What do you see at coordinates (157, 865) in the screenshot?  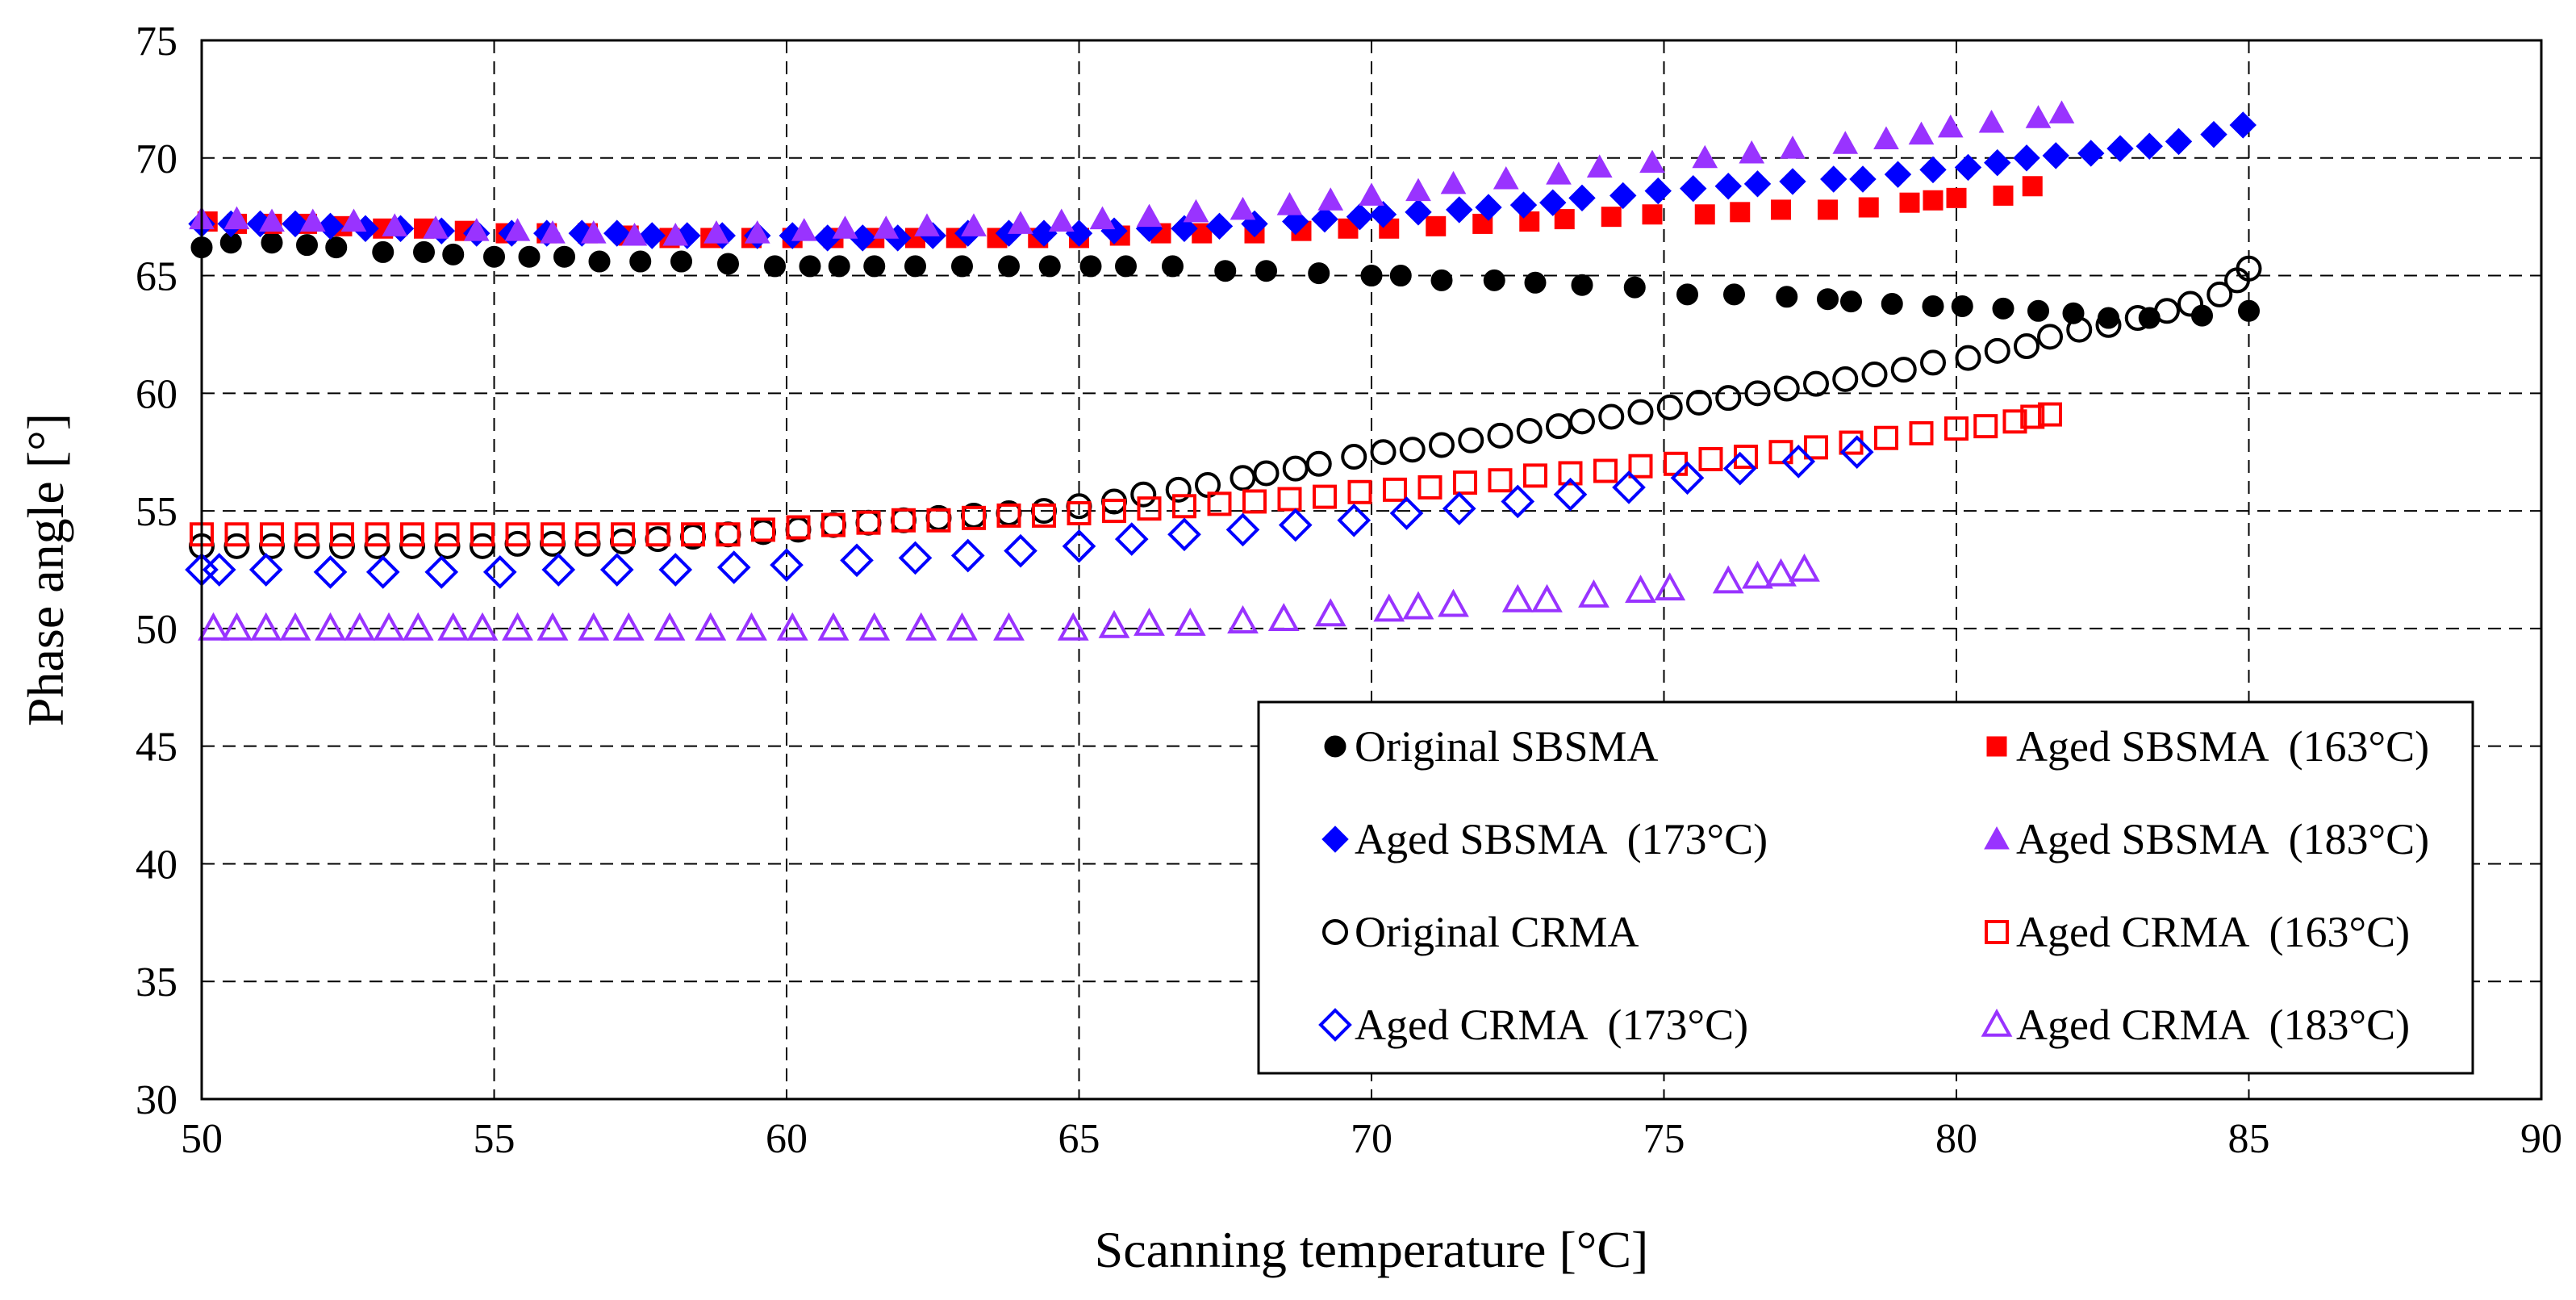 I see `y-tick-label: 40` at bounding box center [157, 865].